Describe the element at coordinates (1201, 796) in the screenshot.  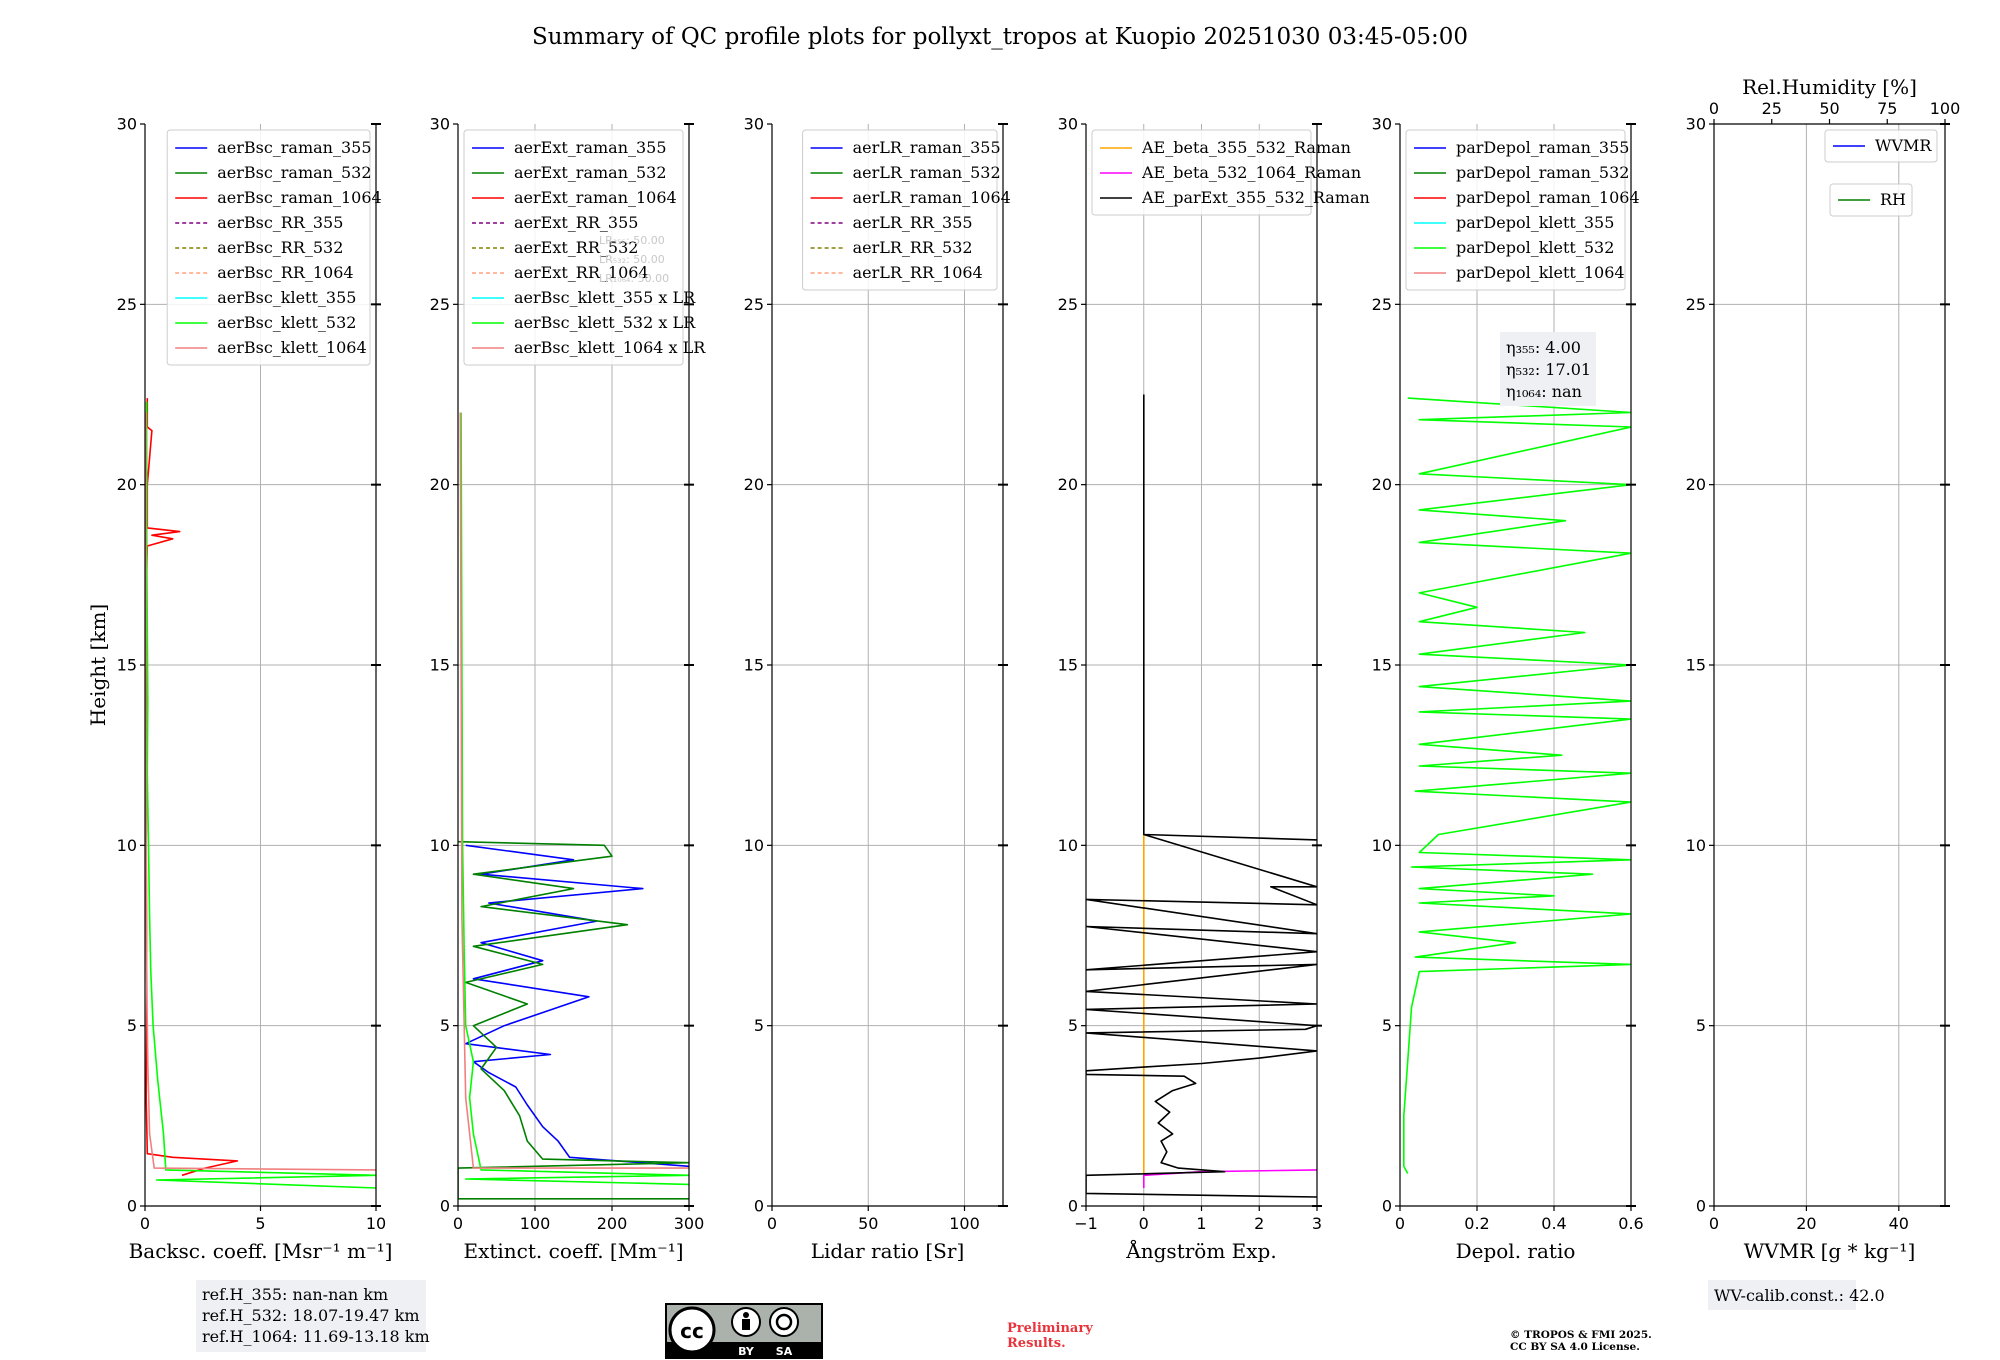
I see `series-group` at that location.